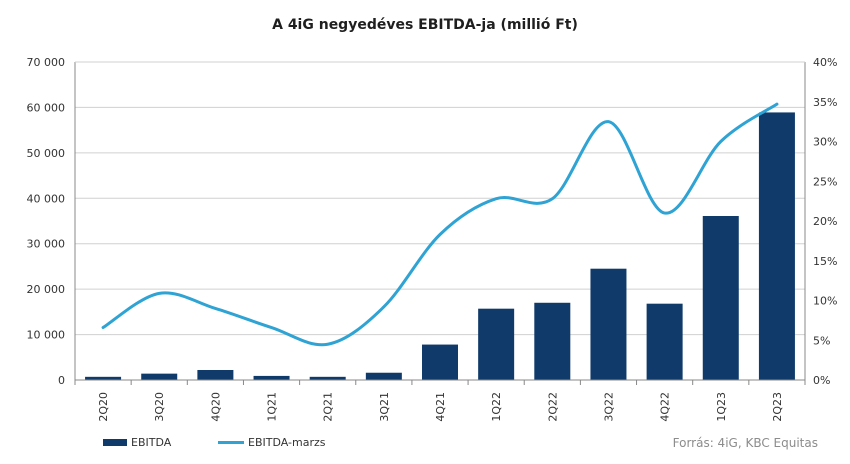 The width and height of the screenshot is (850, 464). I want to click on y2-tick-label: 15%, so click(825, 261).